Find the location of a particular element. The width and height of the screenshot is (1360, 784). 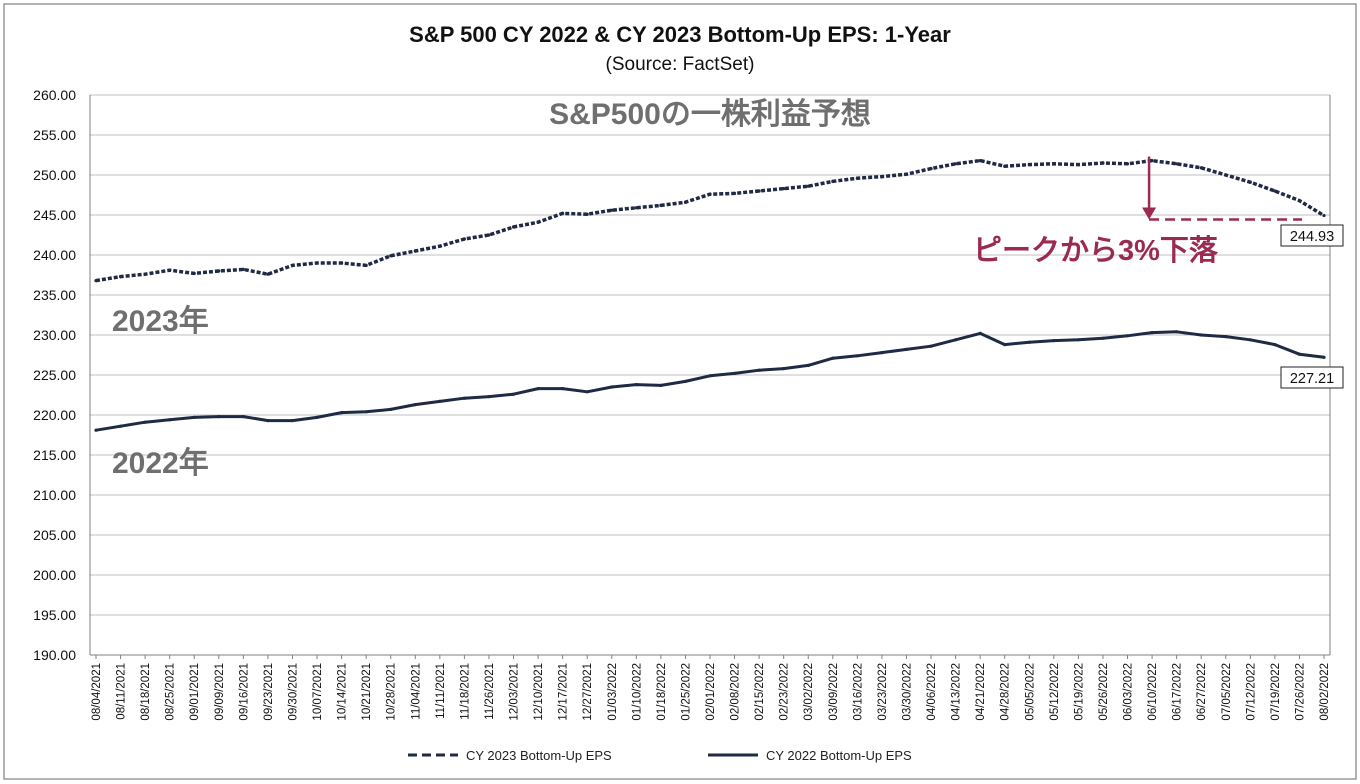

y-tick-label: 260.00 is located at coordinates (54, 95).